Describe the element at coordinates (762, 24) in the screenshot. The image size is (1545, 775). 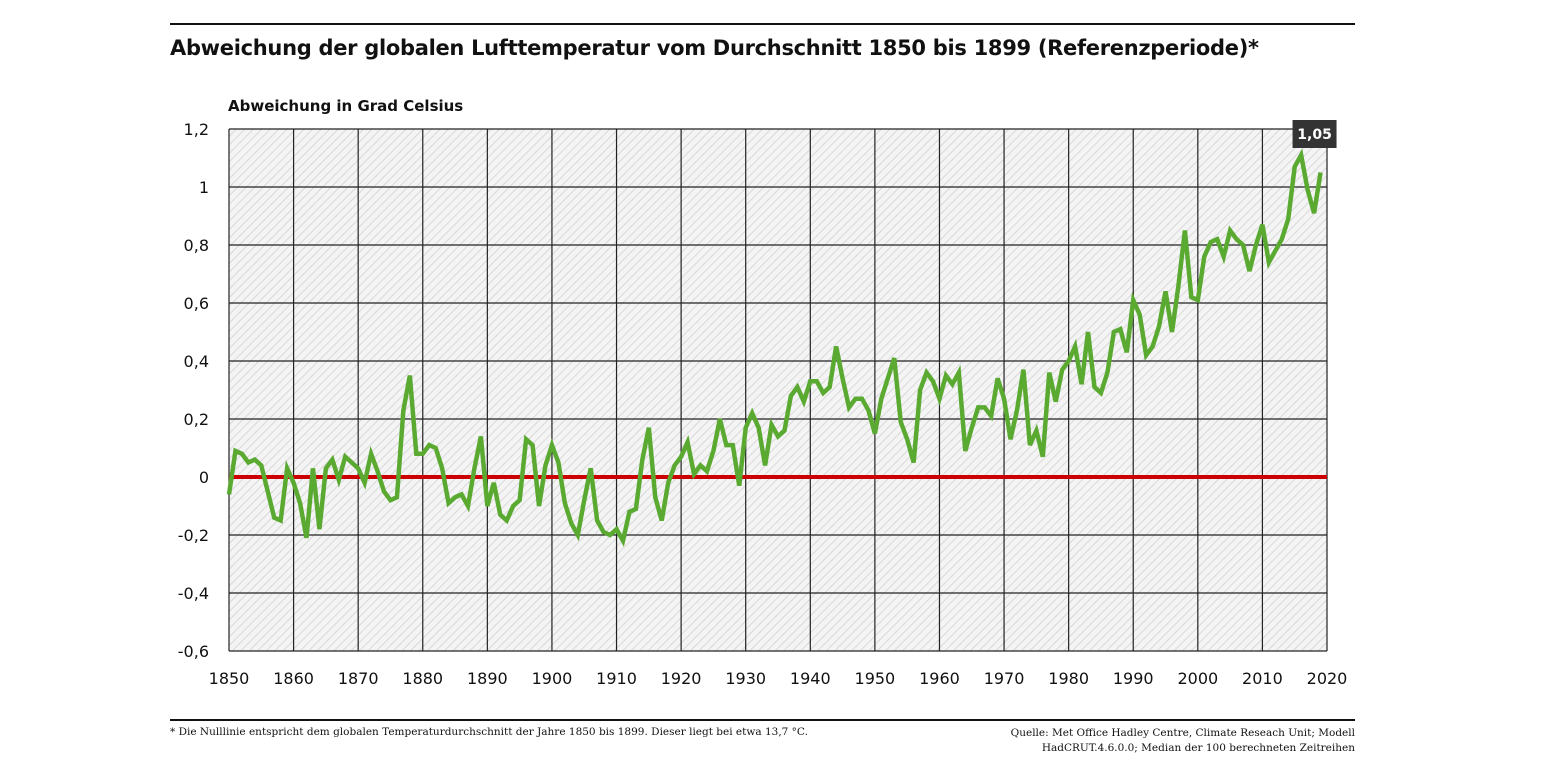
I see `top-rule` at that location.